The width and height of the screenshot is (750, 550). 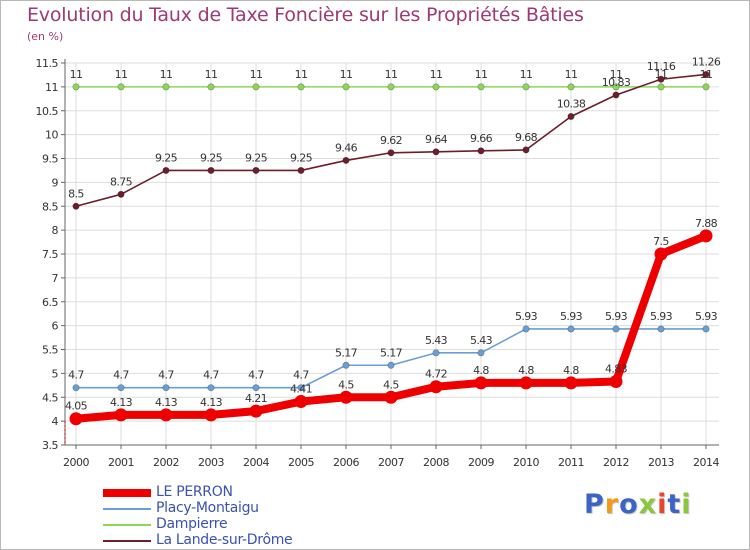 I want to click on legend-swatch-placy-montaigu, so click(x=127, y=509).